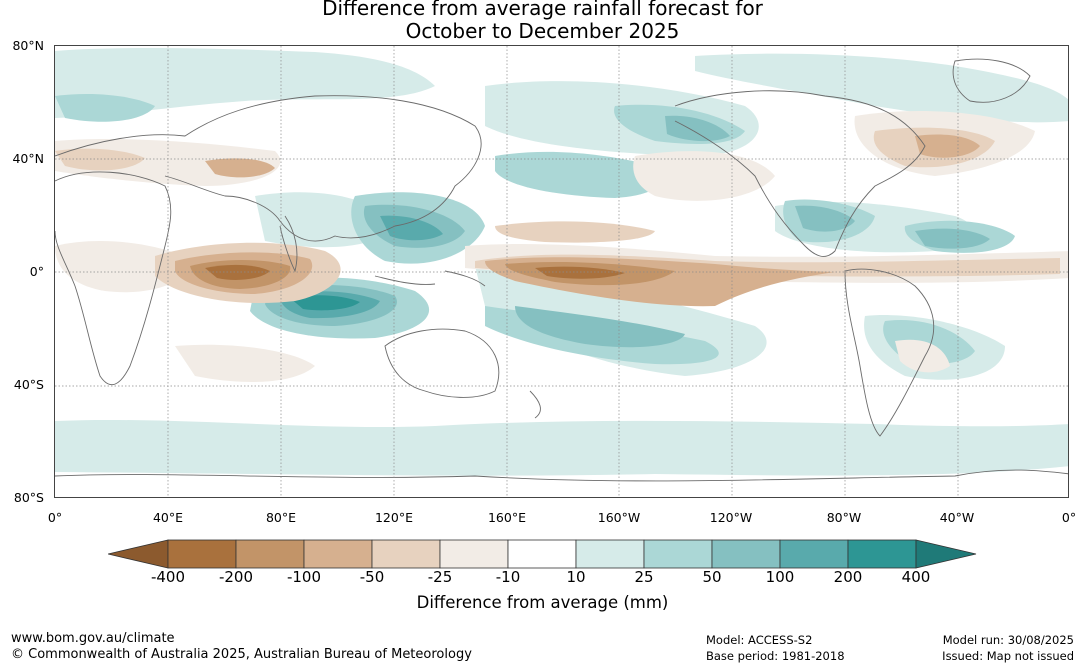  What do you see at coordinates (844, 517) in the screenshot?
I see `lon-label-80w: 80°W` at bounding box center [844, 517].